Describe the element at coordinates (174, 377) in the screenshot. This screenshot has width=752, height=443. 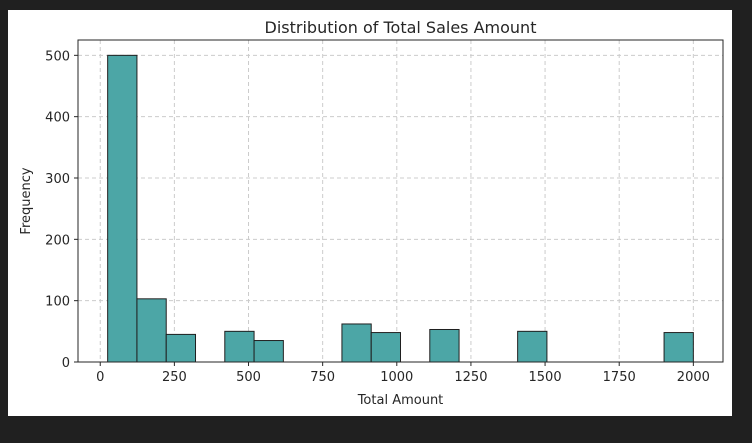
I see `x-tick-label: 250` at that location.